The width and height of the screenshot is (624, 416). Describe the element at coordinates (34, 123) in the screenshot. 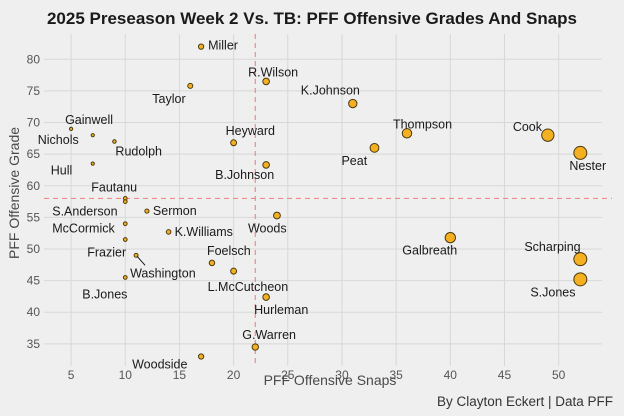

I see `y-tick-label: 70` at that location.